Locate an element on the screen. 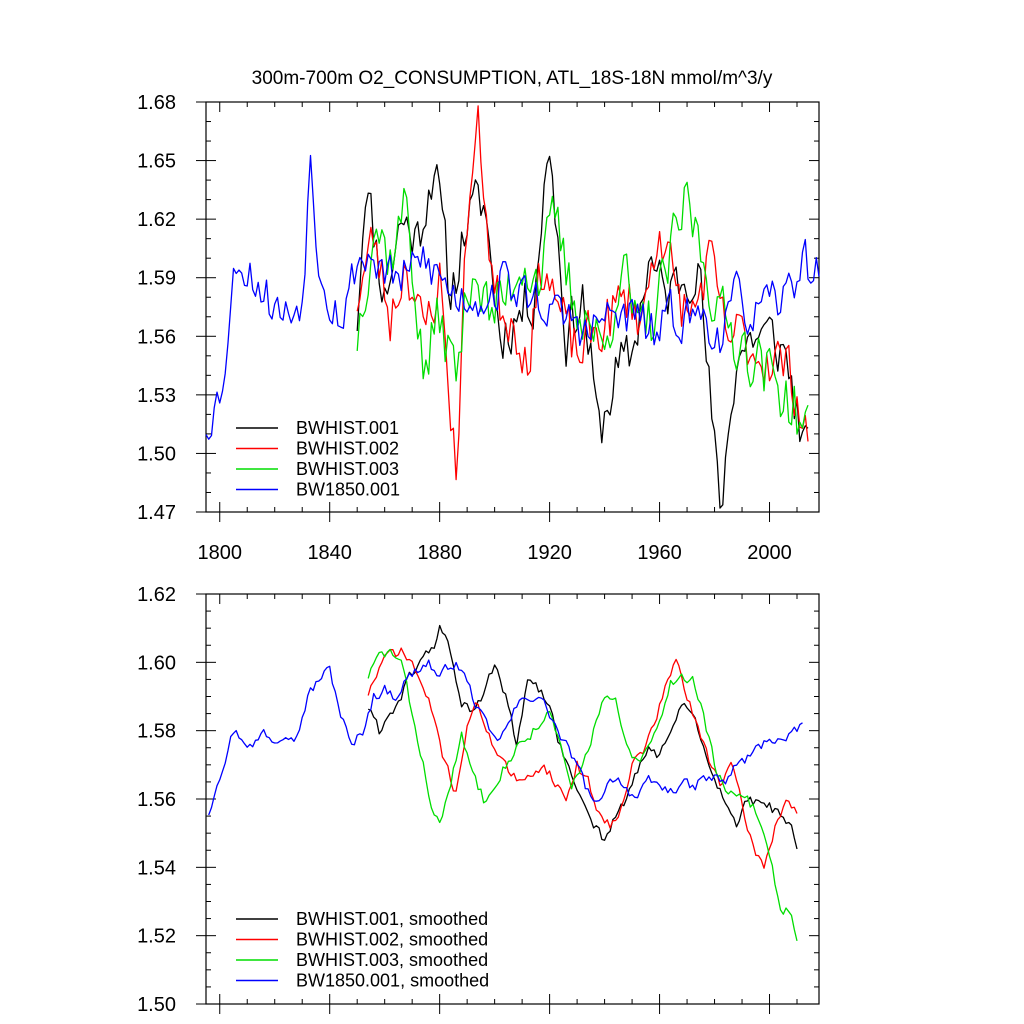  y-tick-label: 1.47 is located at coordinates (156, 513).